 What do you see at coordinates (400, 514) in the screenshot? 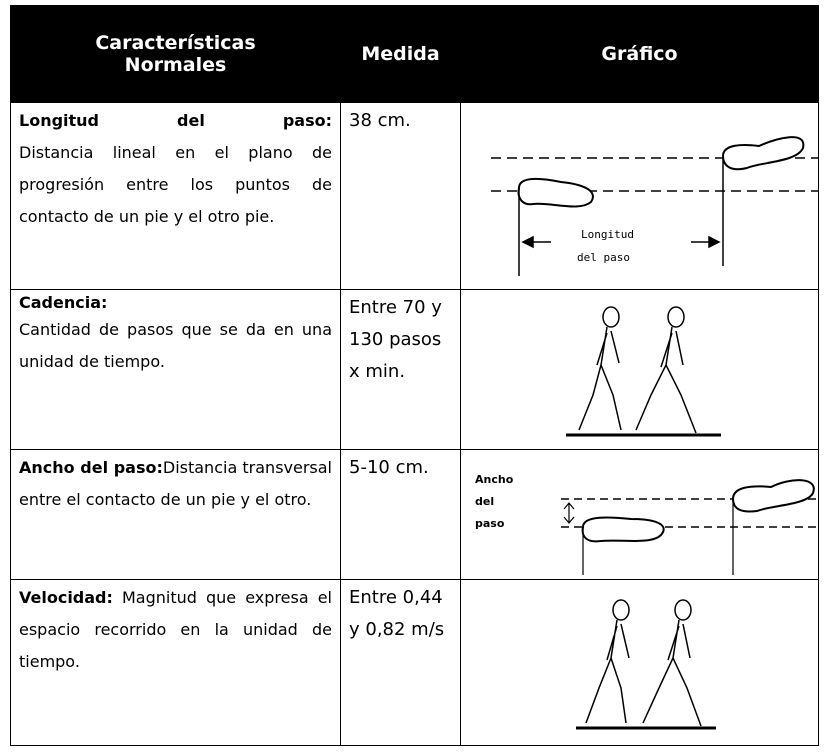
I see `measure: 5-10 cm.` at bounding box center [400, 514].